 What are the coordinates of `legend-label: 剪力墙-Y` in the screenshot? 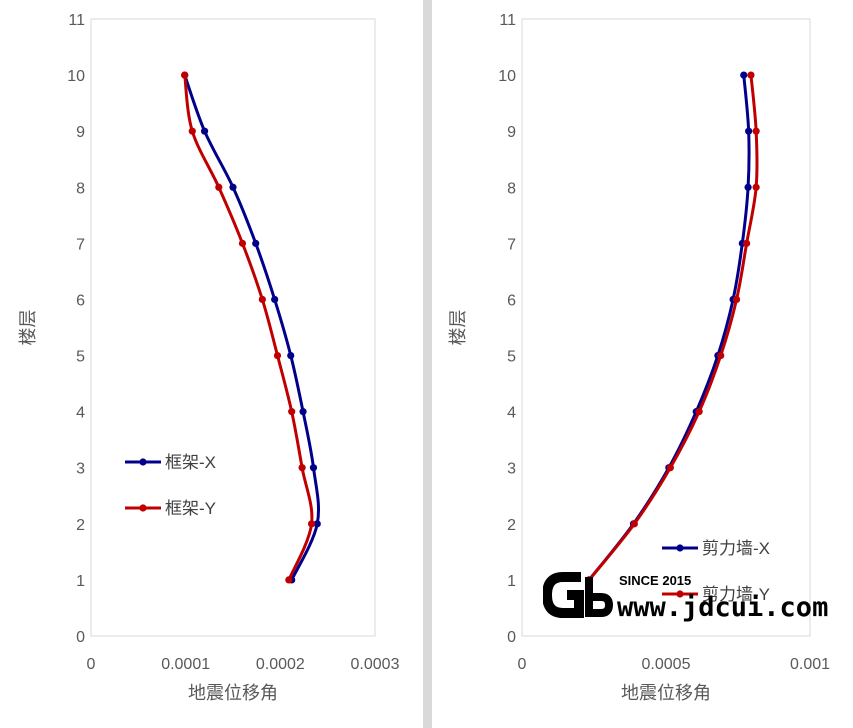 It's located at (736, 594).